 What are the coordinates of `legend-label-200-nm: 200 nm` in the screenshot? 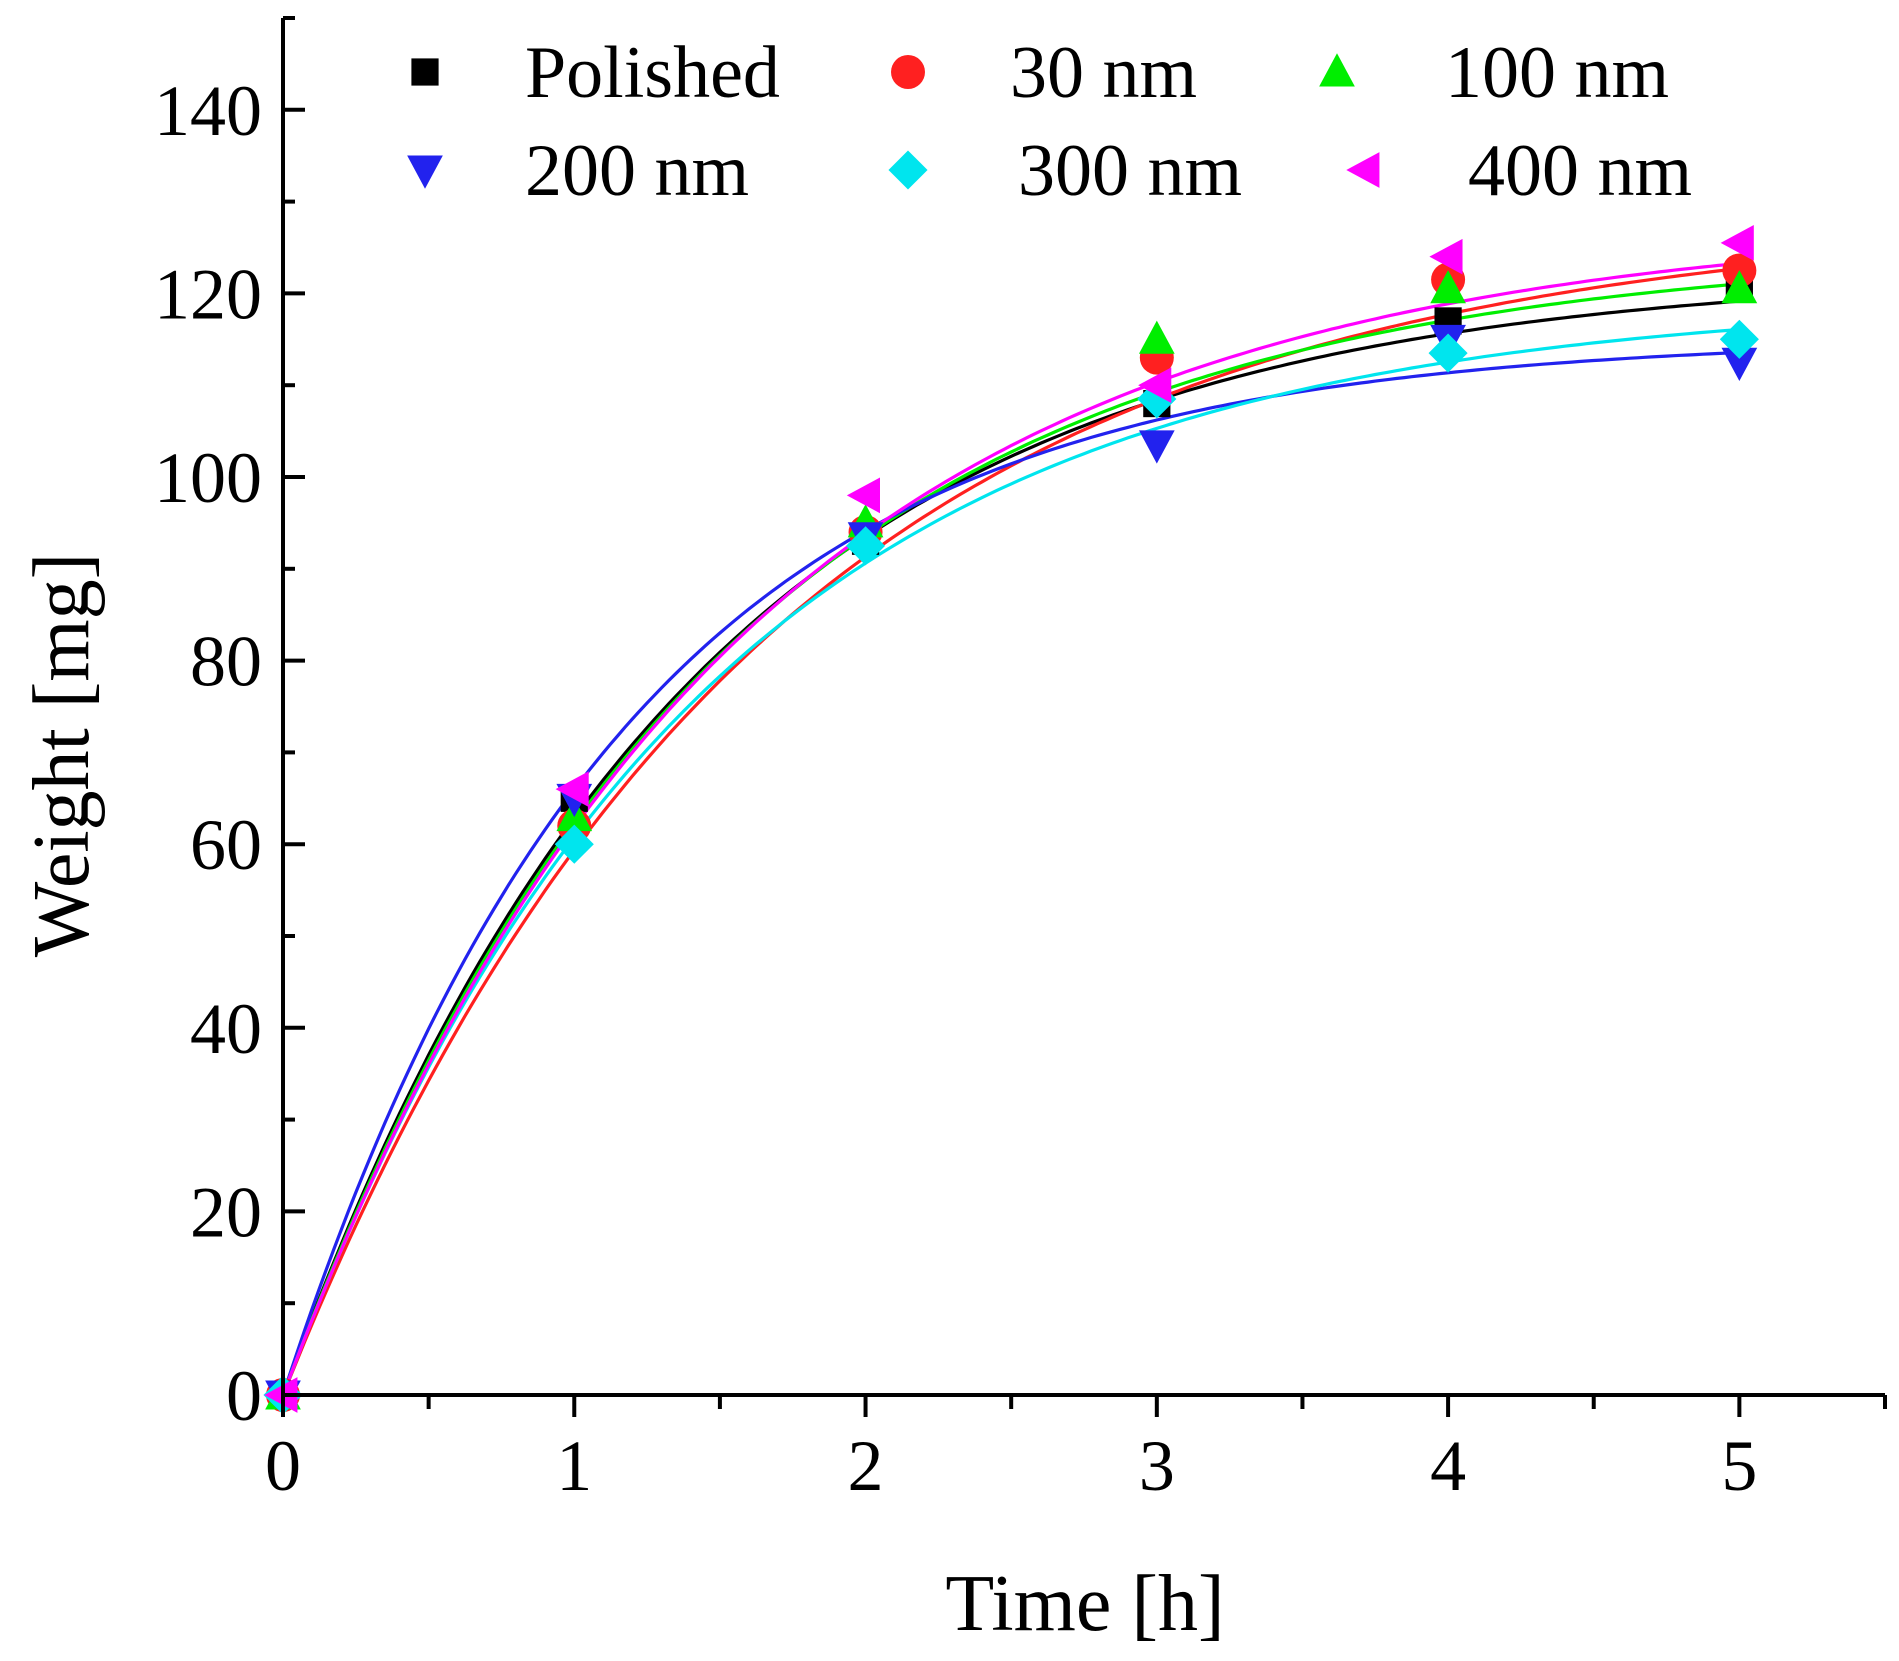 It's located at (637, 171).